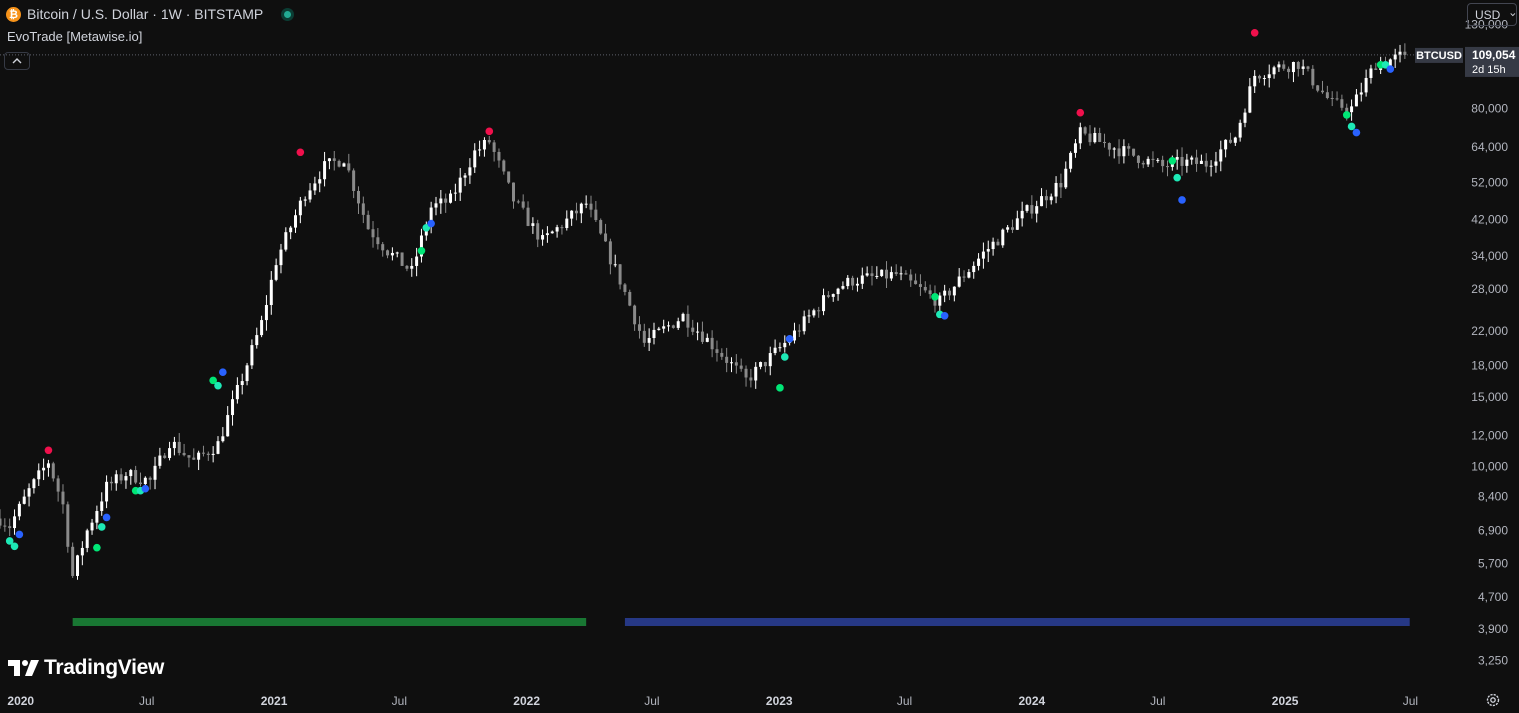 Image resolution: width=1519 pixels, height=713 pixels. I want to click on price-tick-label: 12,000, so click(1489, 435).